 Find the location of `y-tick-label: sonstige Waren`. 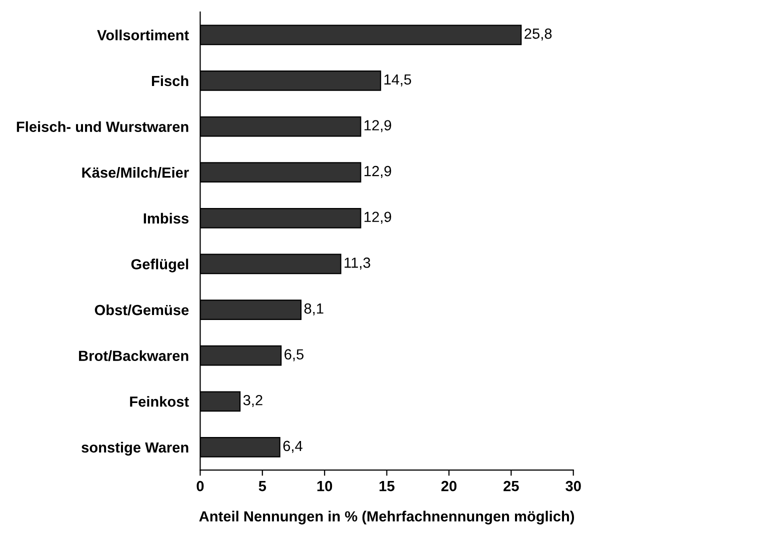

y-tick-label: sonstige Waren is located at coordinates (135, 449).